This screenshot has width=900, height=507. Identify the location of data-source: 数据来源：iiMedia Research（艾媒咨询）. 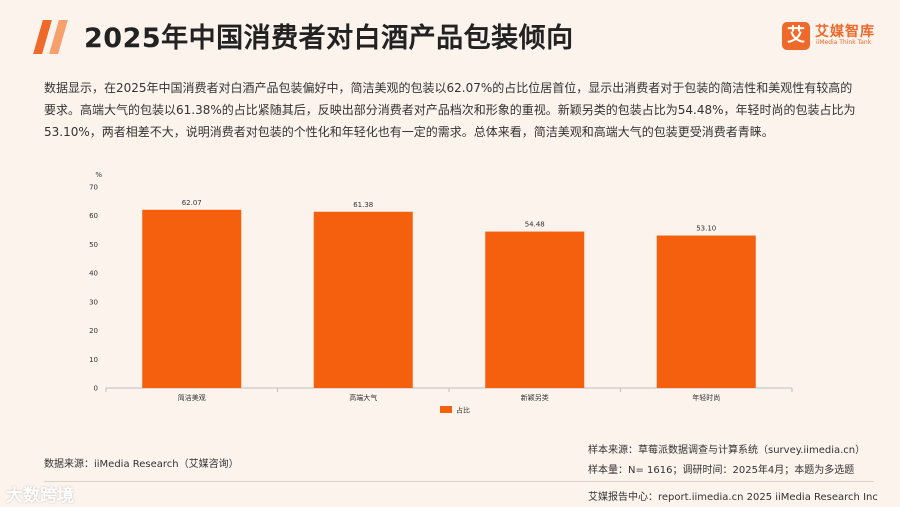
(141, 464).